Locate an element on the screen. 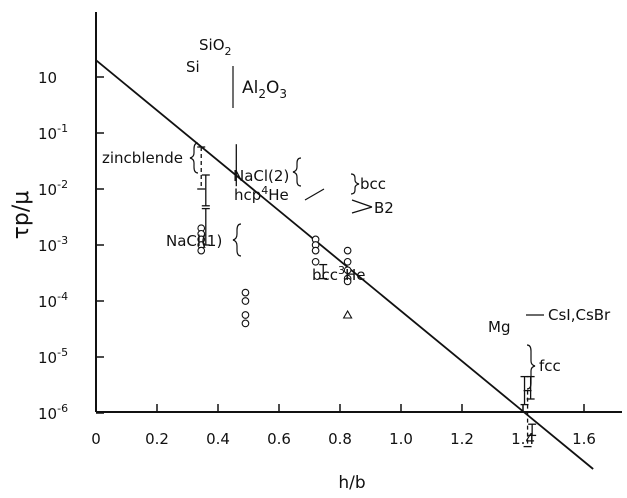 The height and width of the screenshot is (498, 627). bcc3-he: He is located at coordinates (355, 275).